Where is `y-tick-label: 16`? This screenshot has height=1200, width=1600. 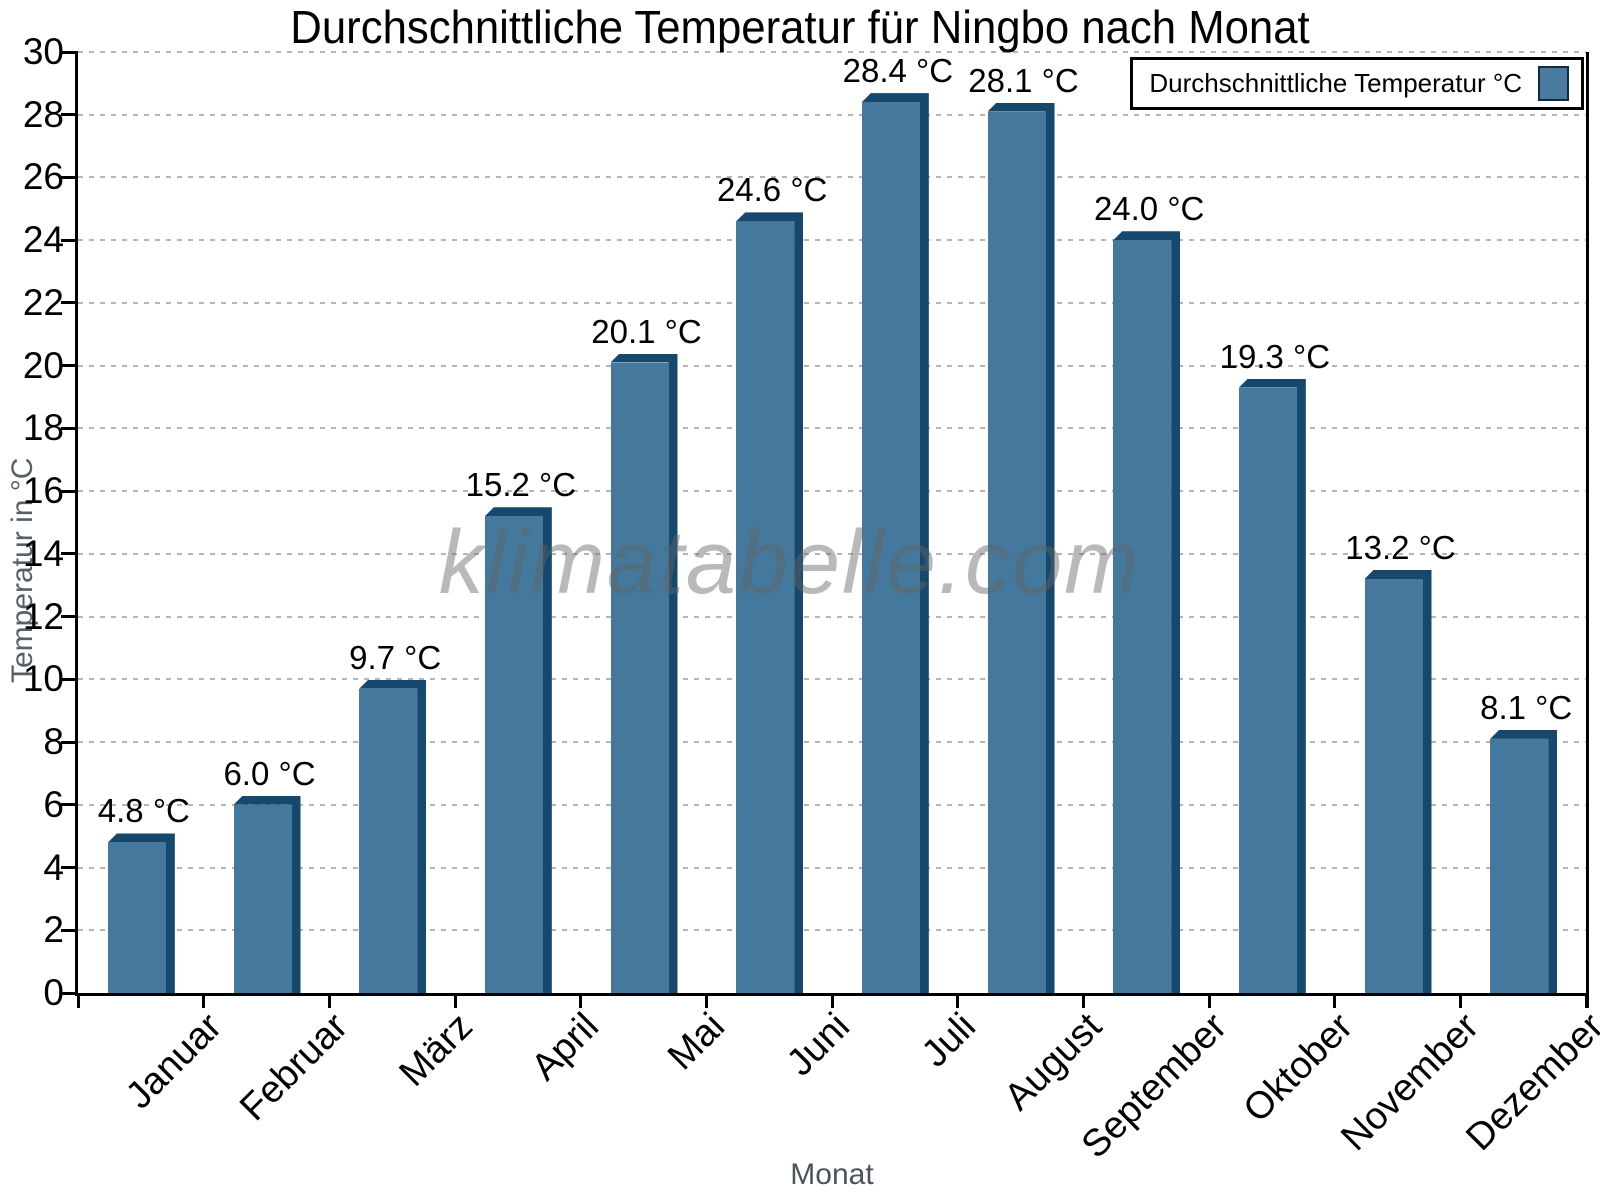
y-tick-label: 16 is located at coordinates (43, 491).